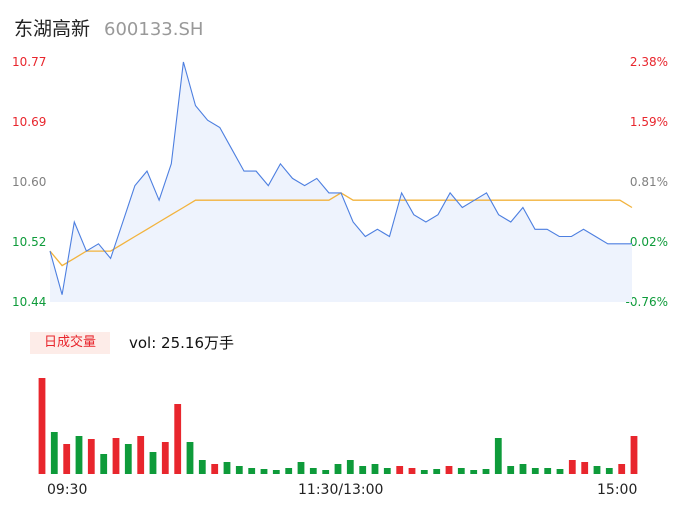 The image size is (686, 524). I want to click on daily-volume-tab: 日成交量, so click(70, 343).